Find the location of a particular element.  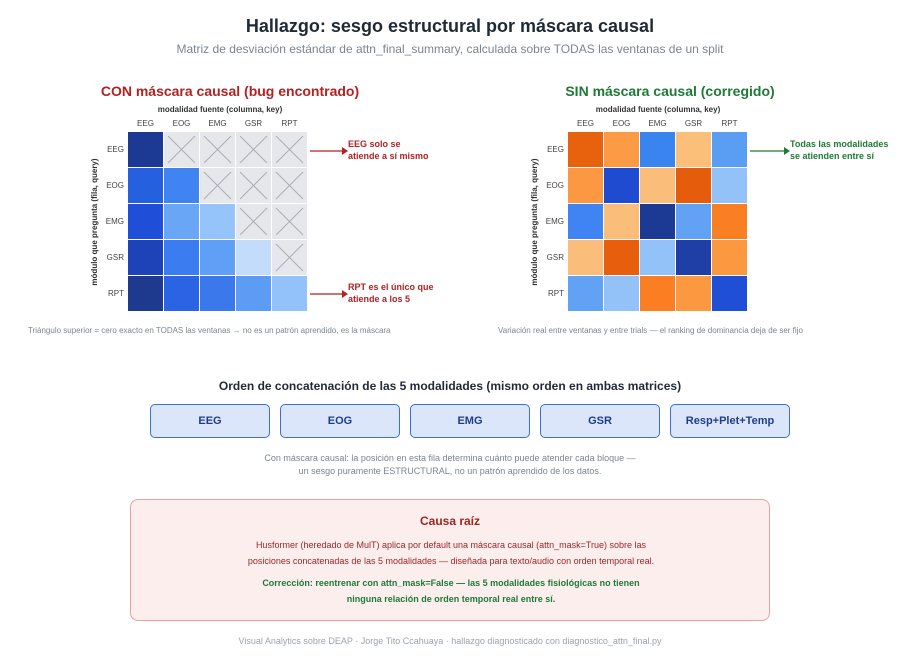

right-heatmap is located at coordinates (657, 221).